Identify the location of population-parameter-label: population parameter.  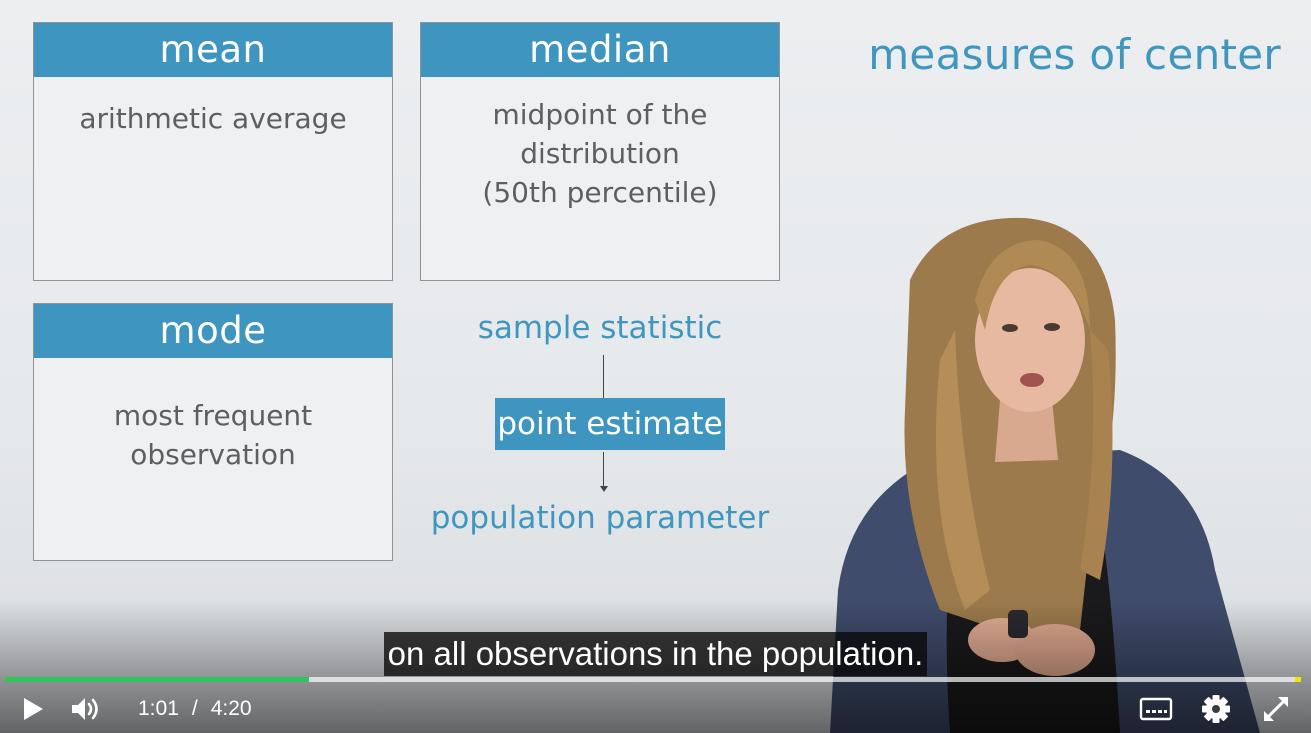
(600, 518).